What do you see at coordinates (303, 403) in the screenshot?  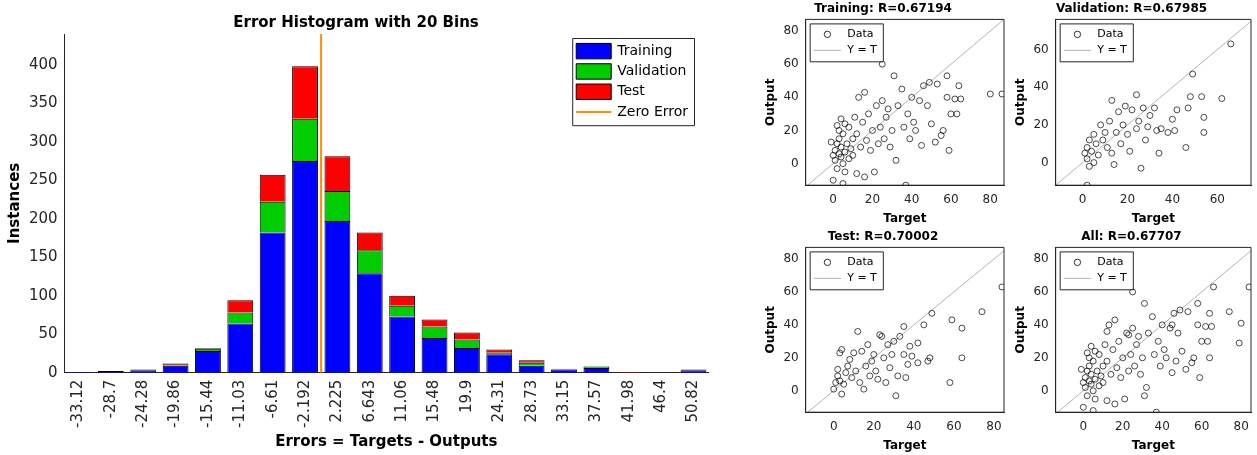 I see `x-tick-label: -2.192` at bounding box center [303, 403].